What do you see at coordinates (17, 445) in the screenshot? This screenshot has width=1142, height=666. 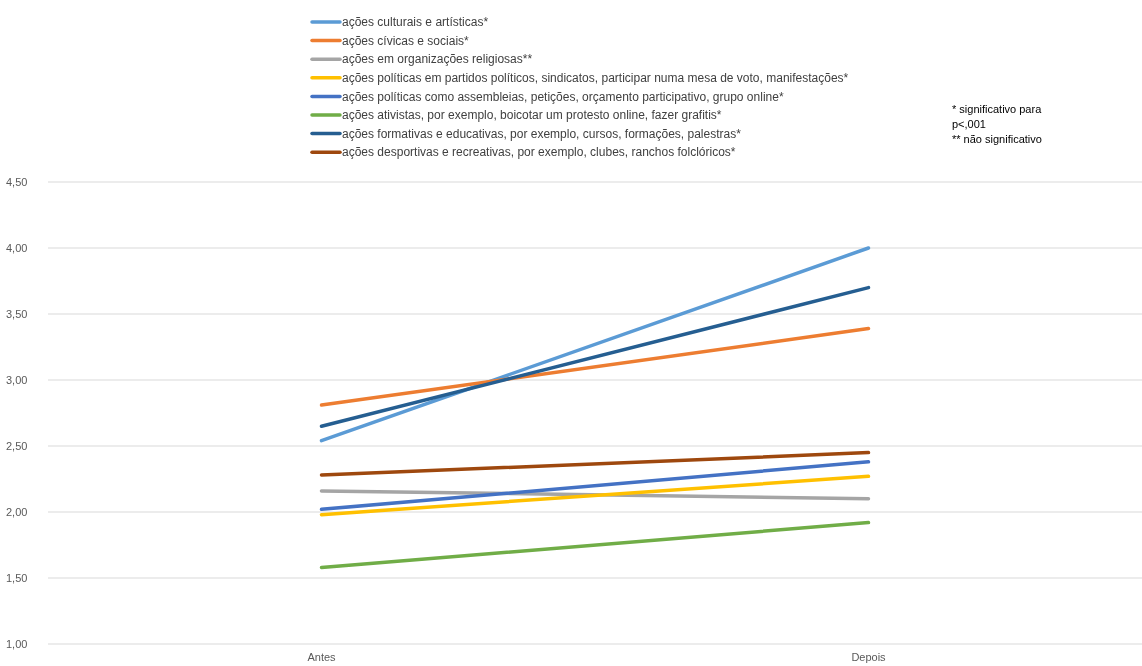 I see `y-tick-label: 2,50` at bounding box center [17, 445].